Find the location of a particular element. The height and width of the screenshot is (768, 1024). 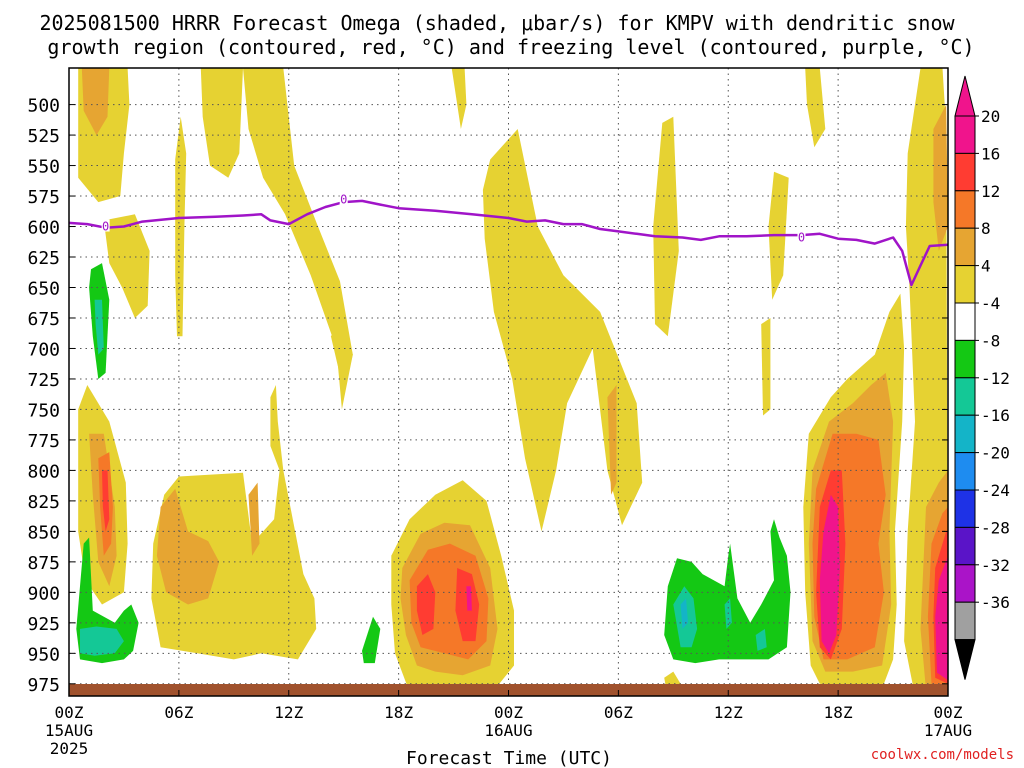

colorbar-tick-label: -20 is located at coordinates (995, 453).